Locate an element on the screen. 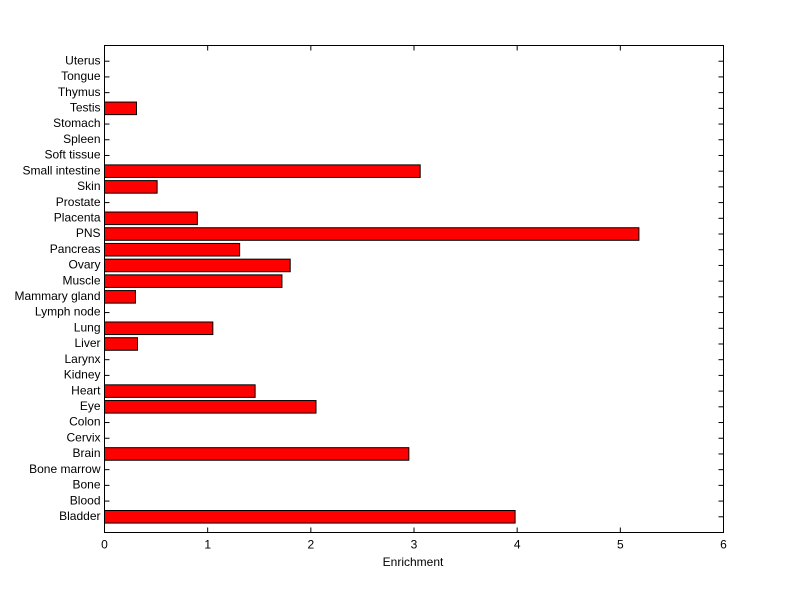 This screenshot has height=599, width=800. y-tick-label: Pancreas is located at coordinates (75, 249).